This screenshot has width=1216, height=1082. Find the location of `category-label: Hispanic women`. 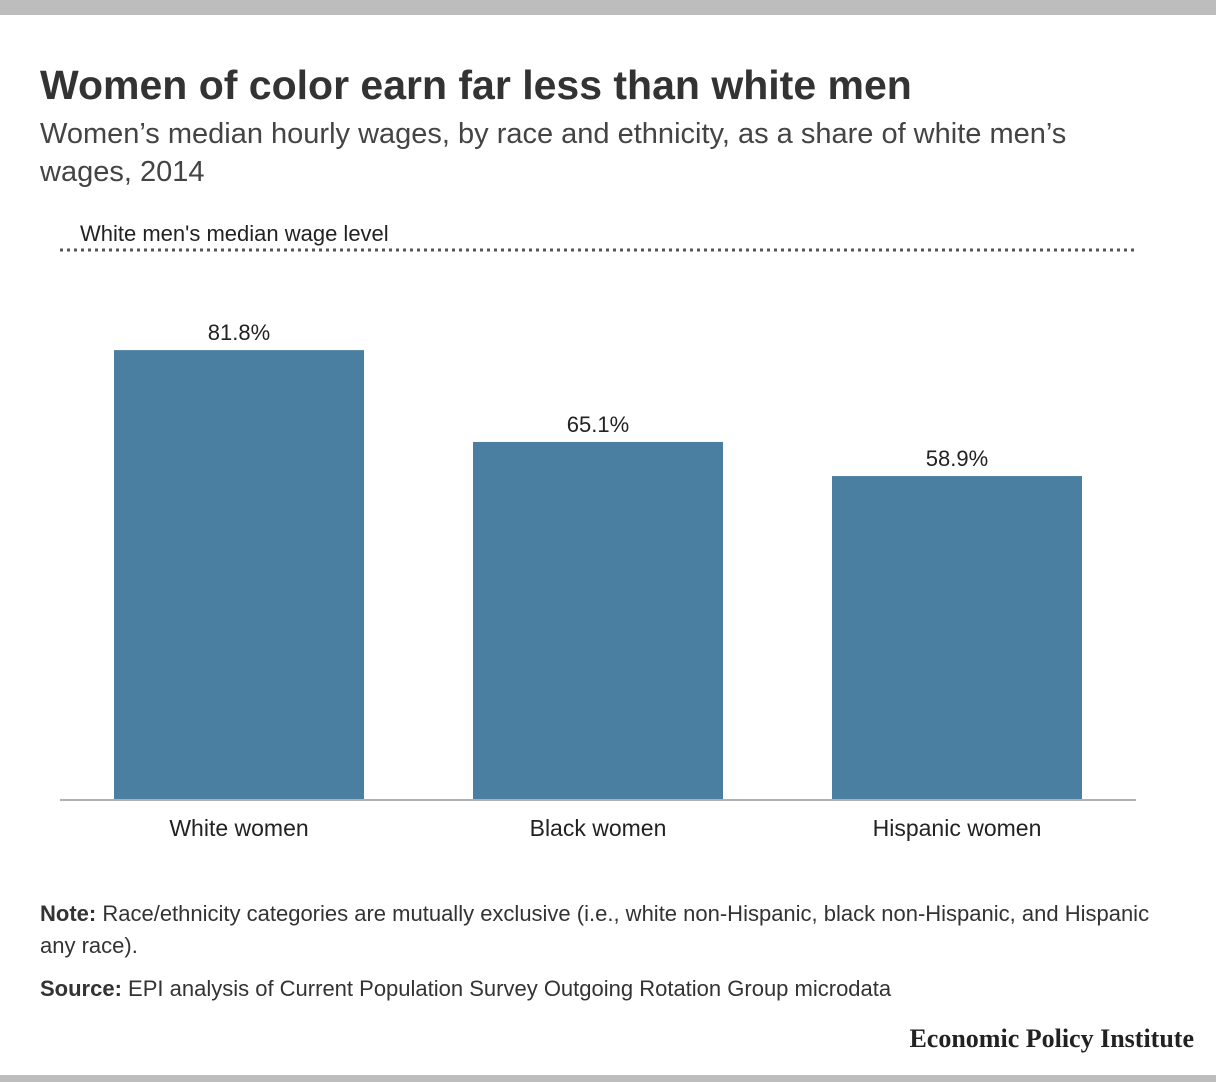

category-label: Hispanic women is located at coordinates (957, 828).